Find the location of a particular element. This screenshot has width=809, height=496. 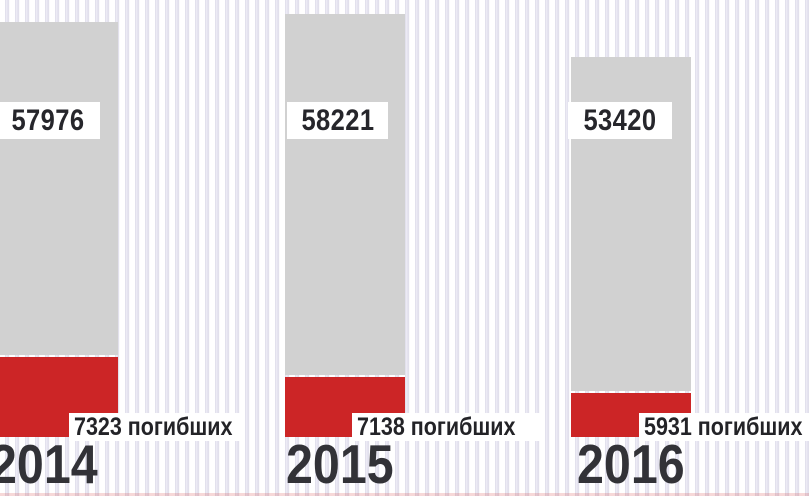

year-label-2014: 2014 is located at coordinates (49, 464).